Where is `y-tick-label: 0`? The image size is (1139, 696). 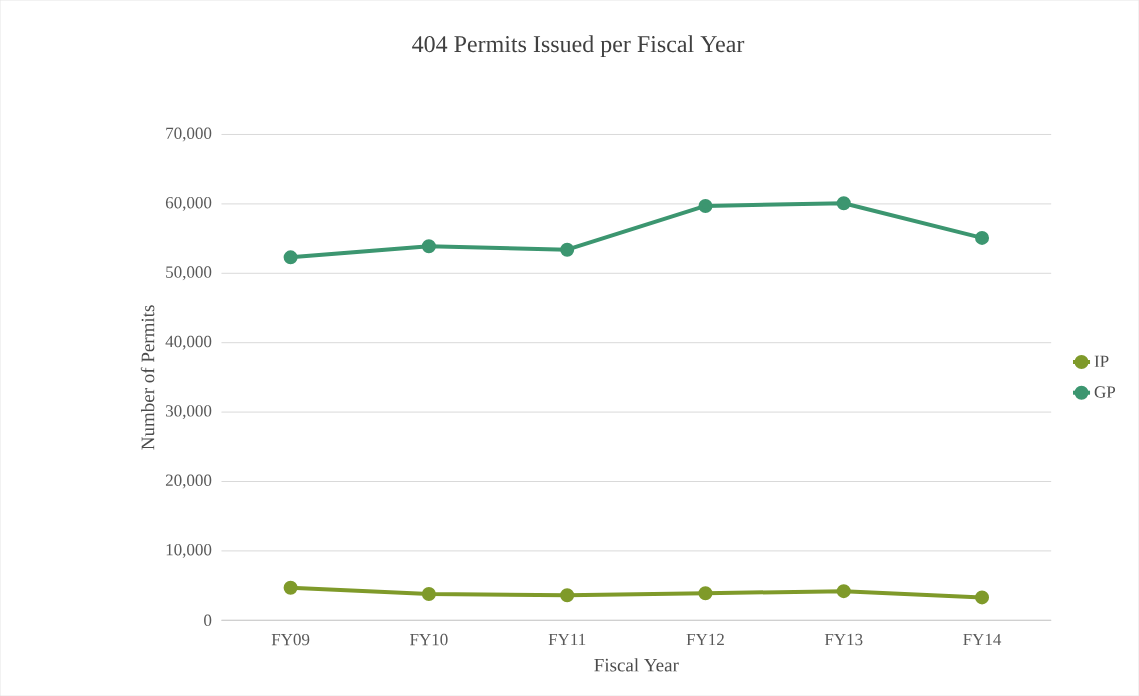 y-tick-label: 0 is located at coordinates (208, 620).